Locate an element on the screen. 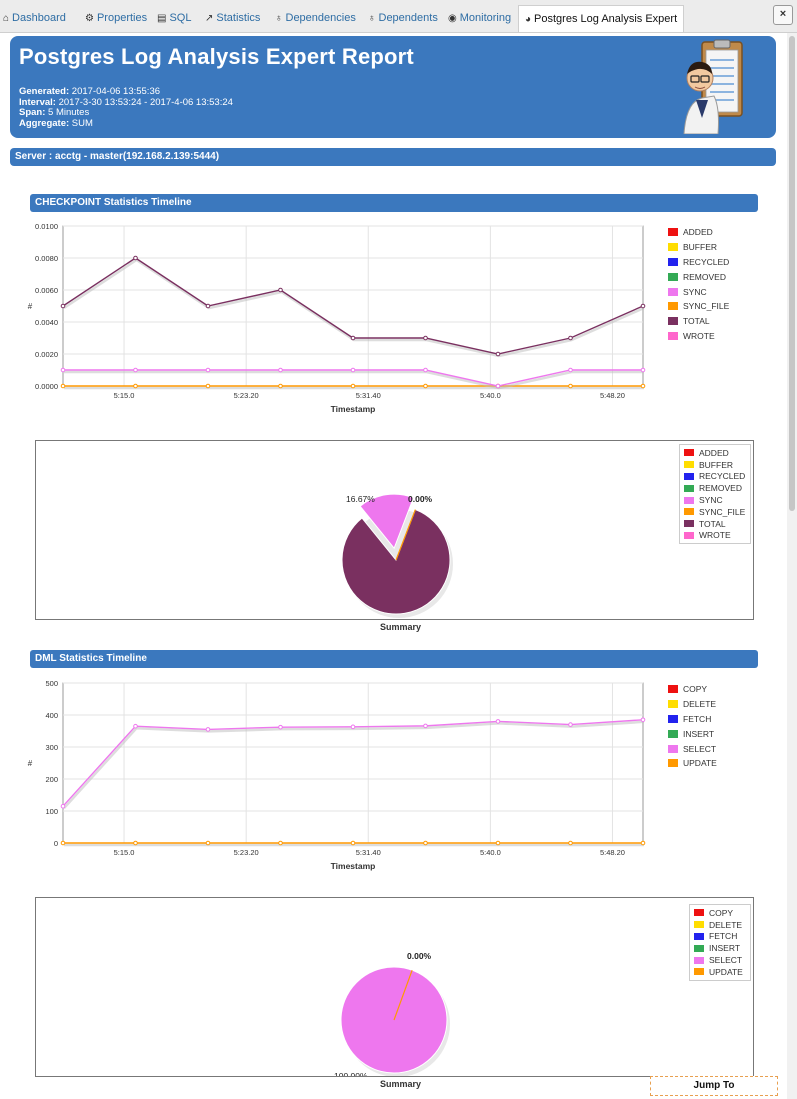  checkpoint-x-tick-label: 5:15.0 is located at coordinates (124, 395).